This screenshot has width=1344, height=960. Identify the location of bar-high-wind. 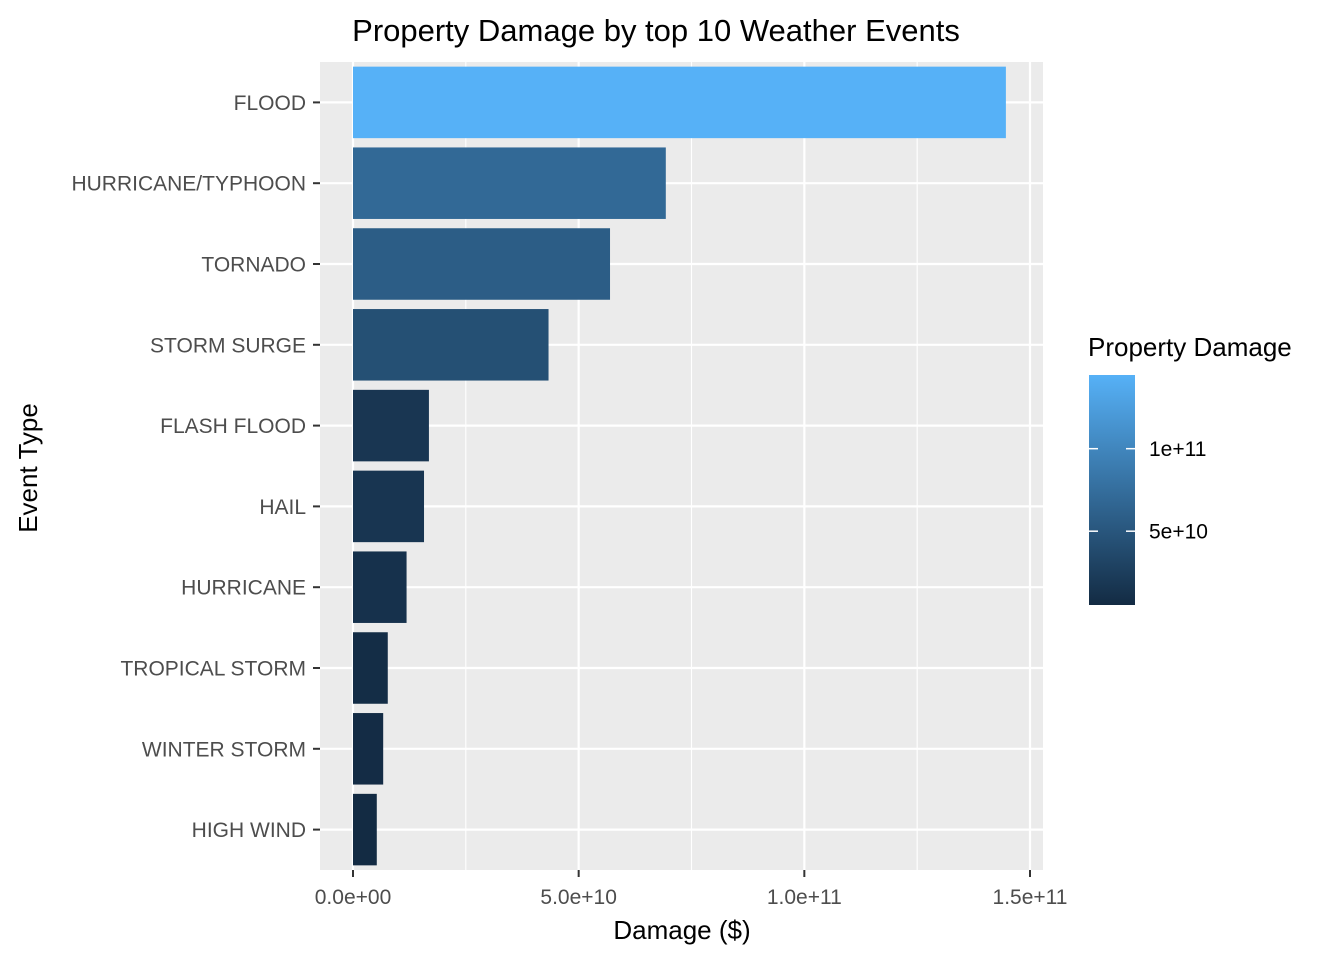
(365, 829).